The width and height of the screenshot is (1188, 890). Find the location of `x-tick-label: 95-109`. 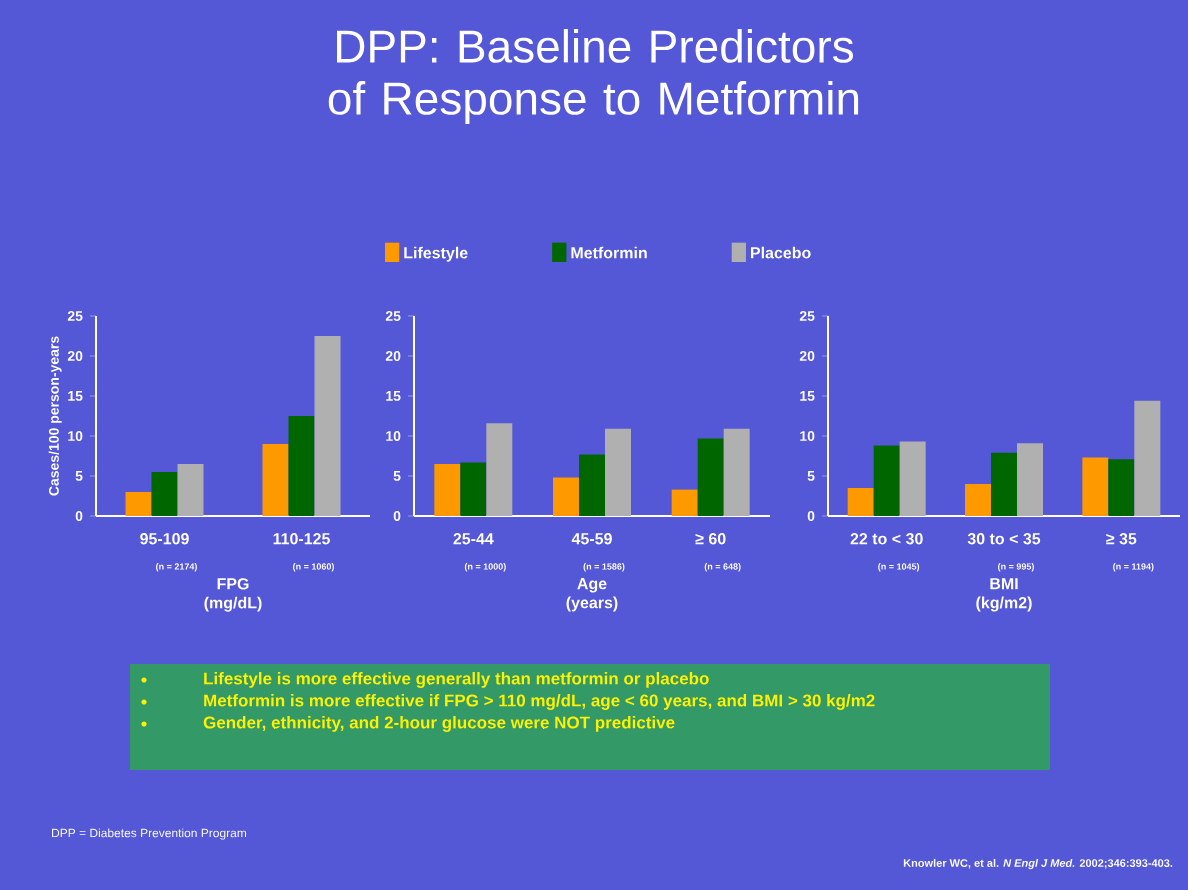

x-tick-label: 95-109 is located at coordinates (164, 539).